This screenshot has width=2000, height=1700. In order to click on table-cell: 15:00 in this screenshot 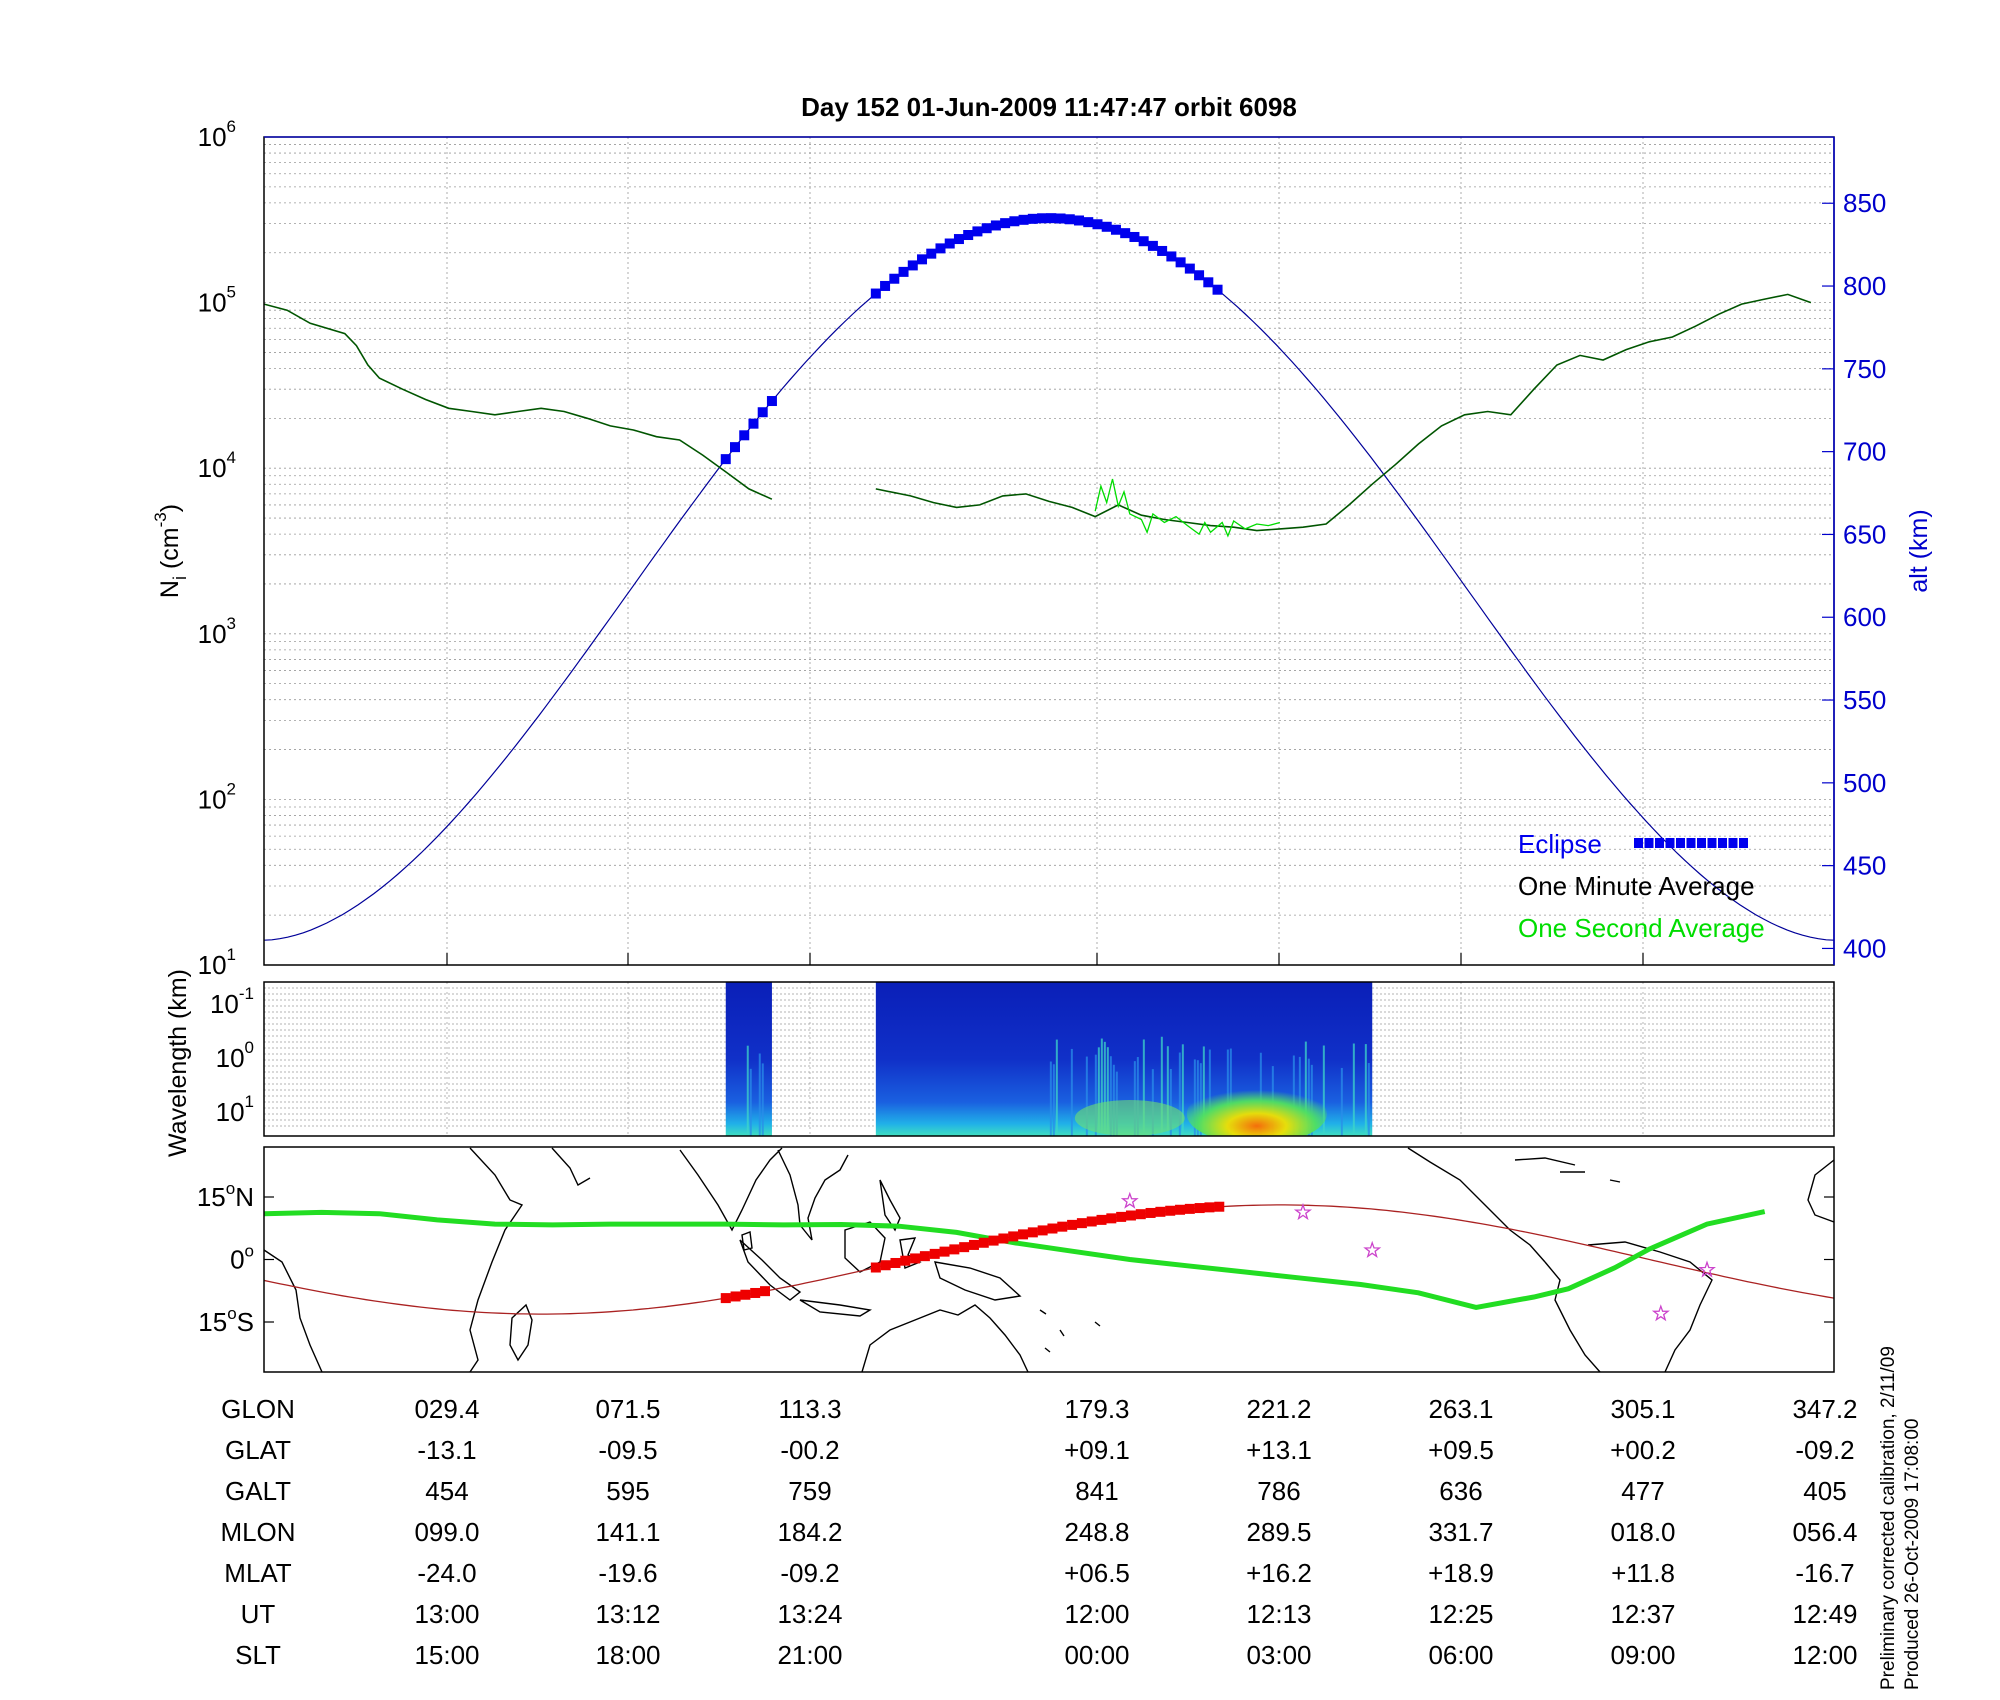, I will do `click(446, 1655)`.